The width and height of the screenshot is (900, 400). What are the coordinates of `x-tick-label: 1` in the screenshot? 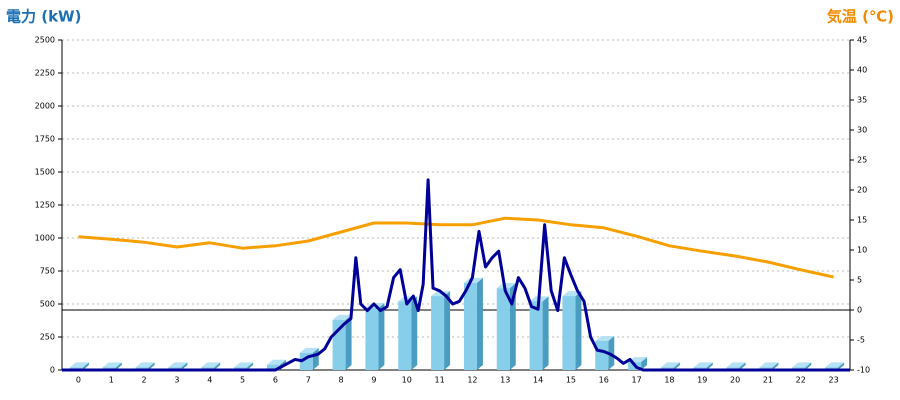 It's located at (111, 380).